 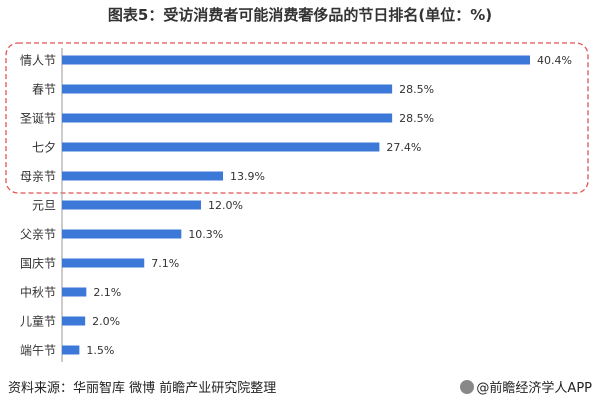 I want to click on category-label: 圣诞节, so click(x=38, y=119).